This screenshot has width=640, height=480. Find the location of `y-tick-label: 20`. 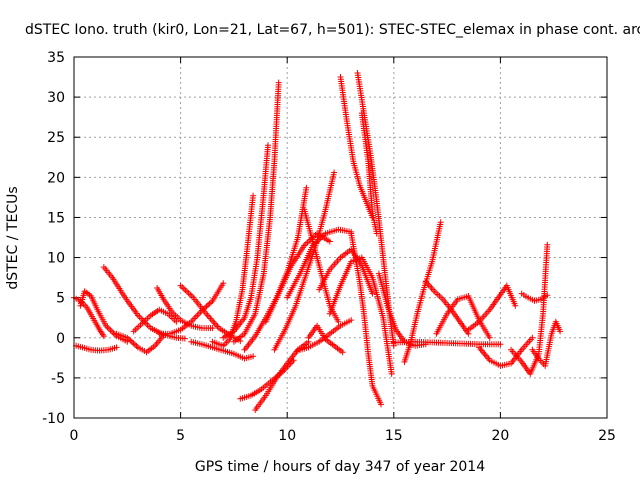

y-tick-label: 20 is located at coordinates (56, 178).